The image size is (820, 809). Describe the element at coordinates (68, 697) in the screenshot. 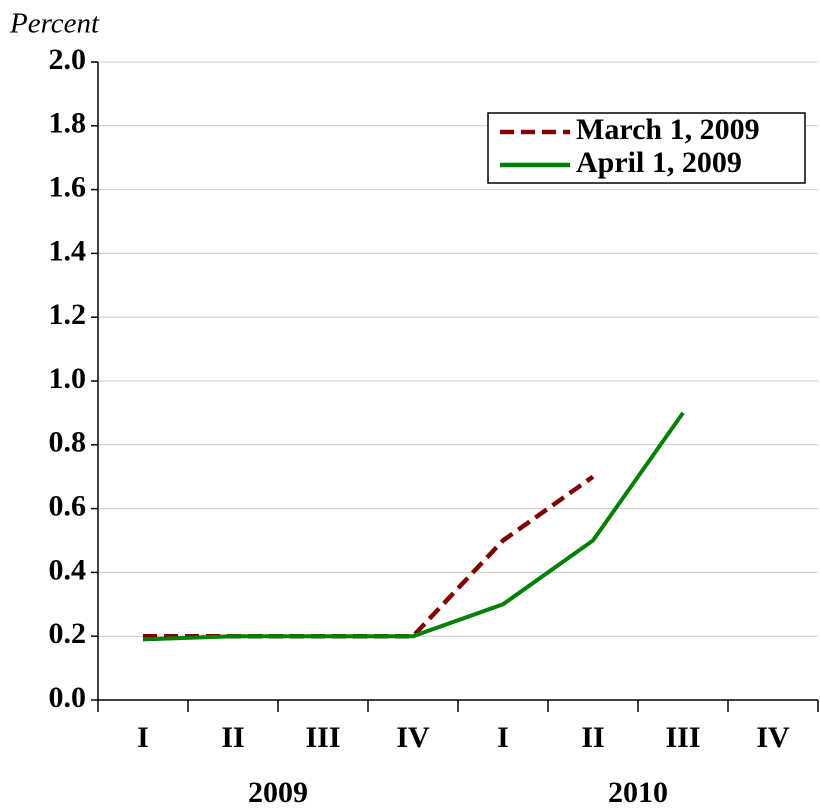

I see `y-tick-label: 0.0` at that location.